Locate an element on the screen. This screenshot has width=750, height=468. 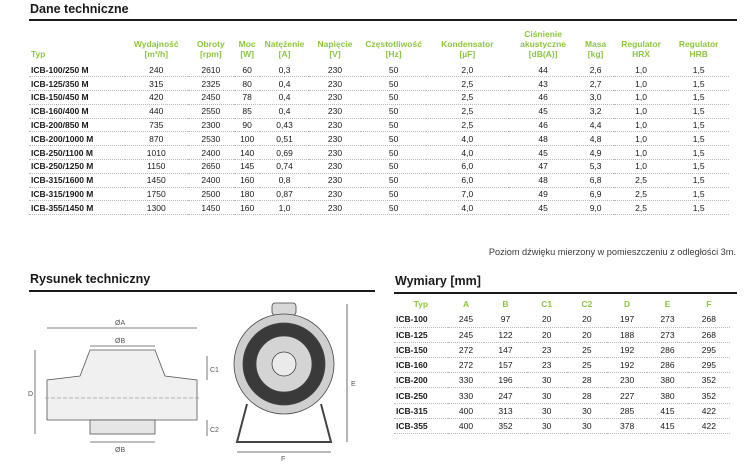
value-cell: 2610 is located at coordinates (211, 70).